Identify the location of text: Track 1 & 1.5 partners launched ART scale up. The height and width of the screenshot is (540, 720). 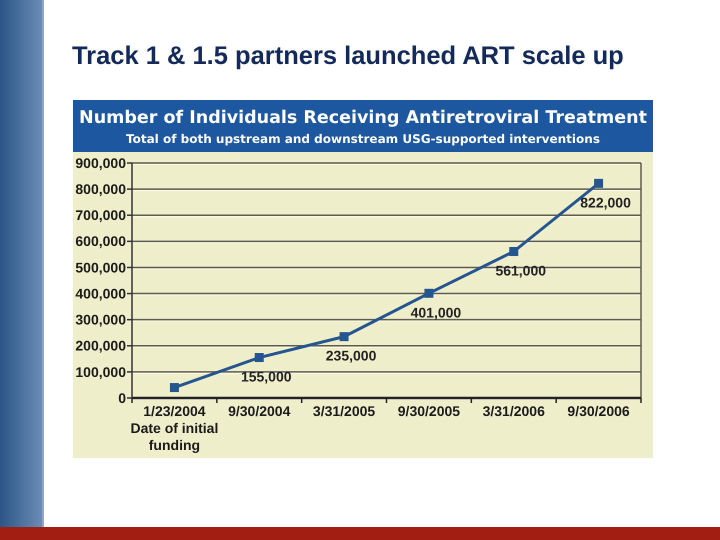
(348, 56).